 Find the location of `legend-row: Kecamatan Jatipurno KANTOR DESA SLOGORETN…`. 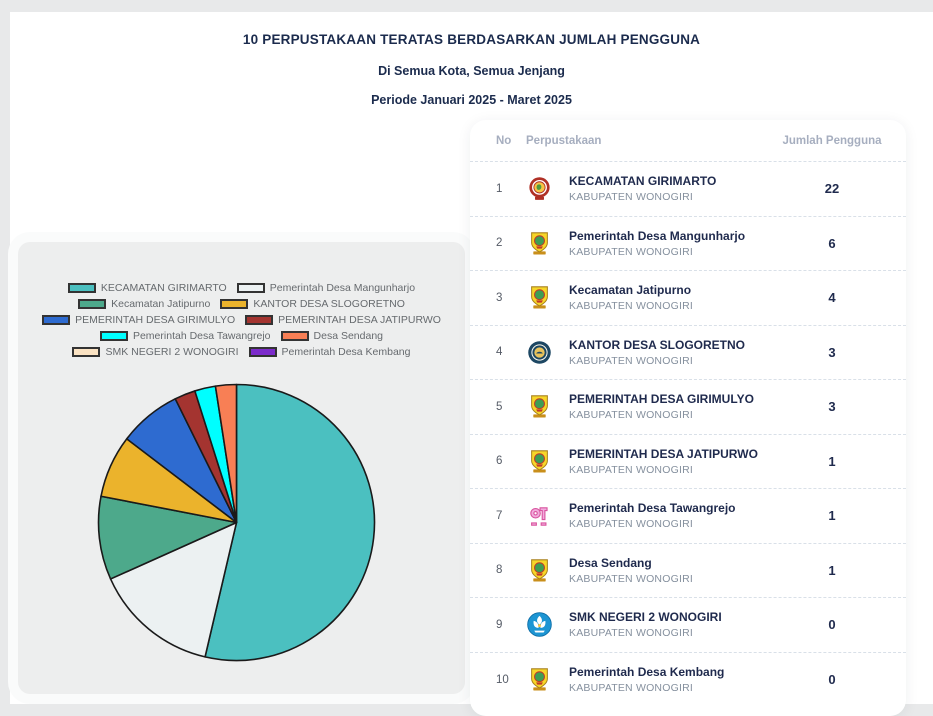

legend-row: Kecamatan Jatipurno KANTOR DESA SLOGORETN… is located at coordinates (241, 304).